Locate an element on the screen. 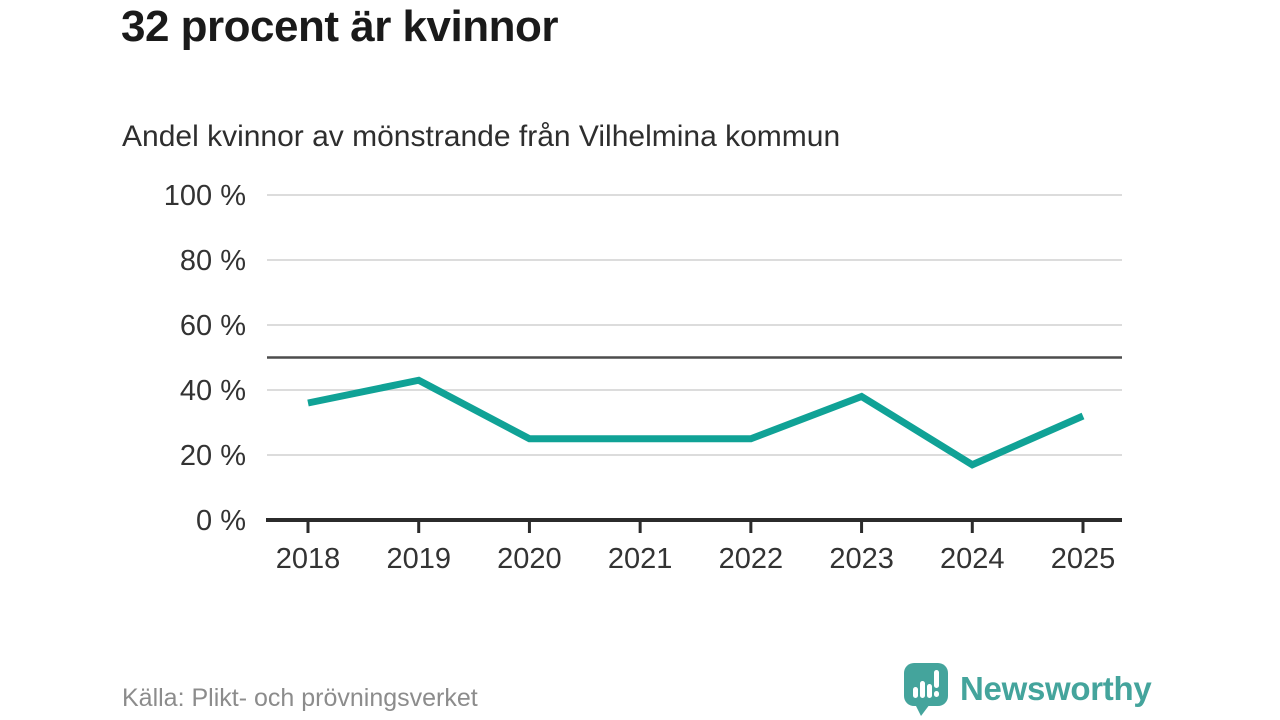  x-tick-label: 2025 is located at coordinates (1083, 559).